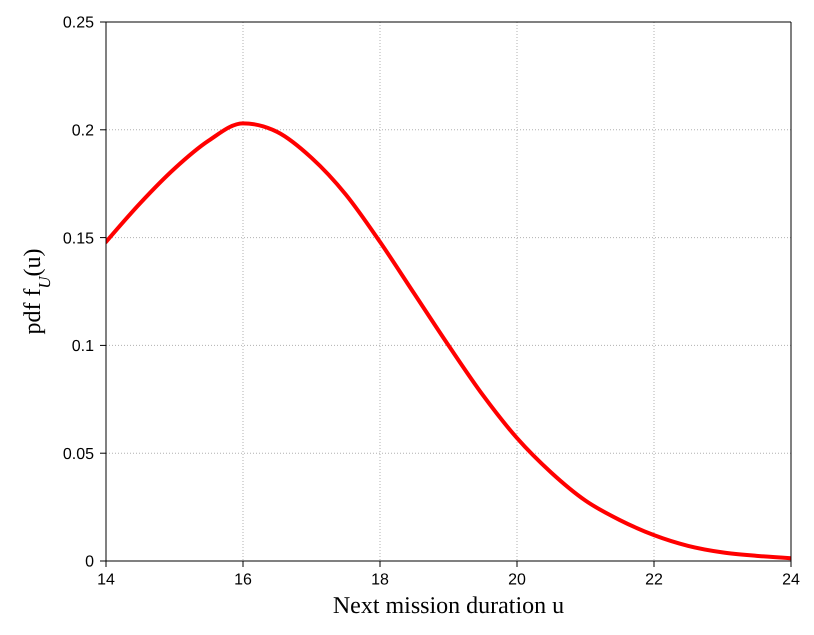 The image size is (814, 635). What do you see at coordinates (243, 579) in the screenshot?
I see `x-tick-label: 16` at bounding box center [243, 579].